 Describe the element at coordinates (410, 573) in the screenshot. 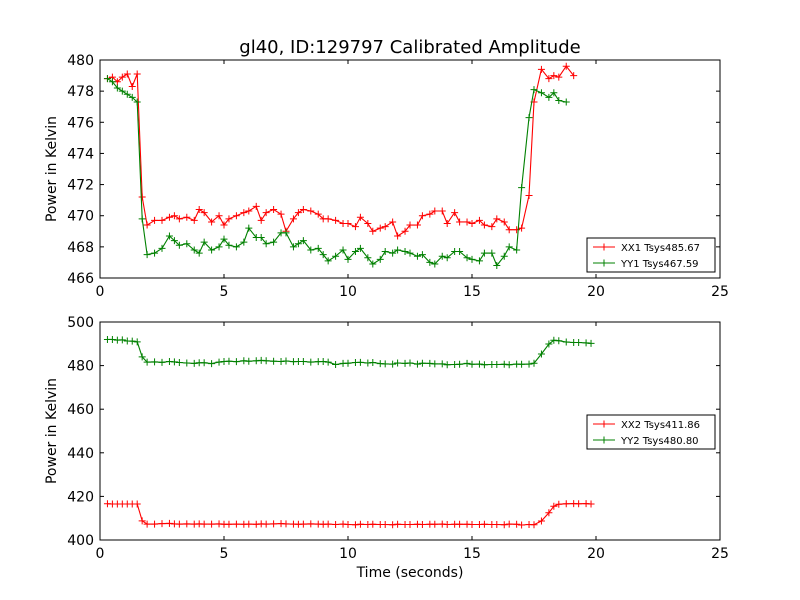

I see `xlabel-bottom: Time (seconds)` at that location.